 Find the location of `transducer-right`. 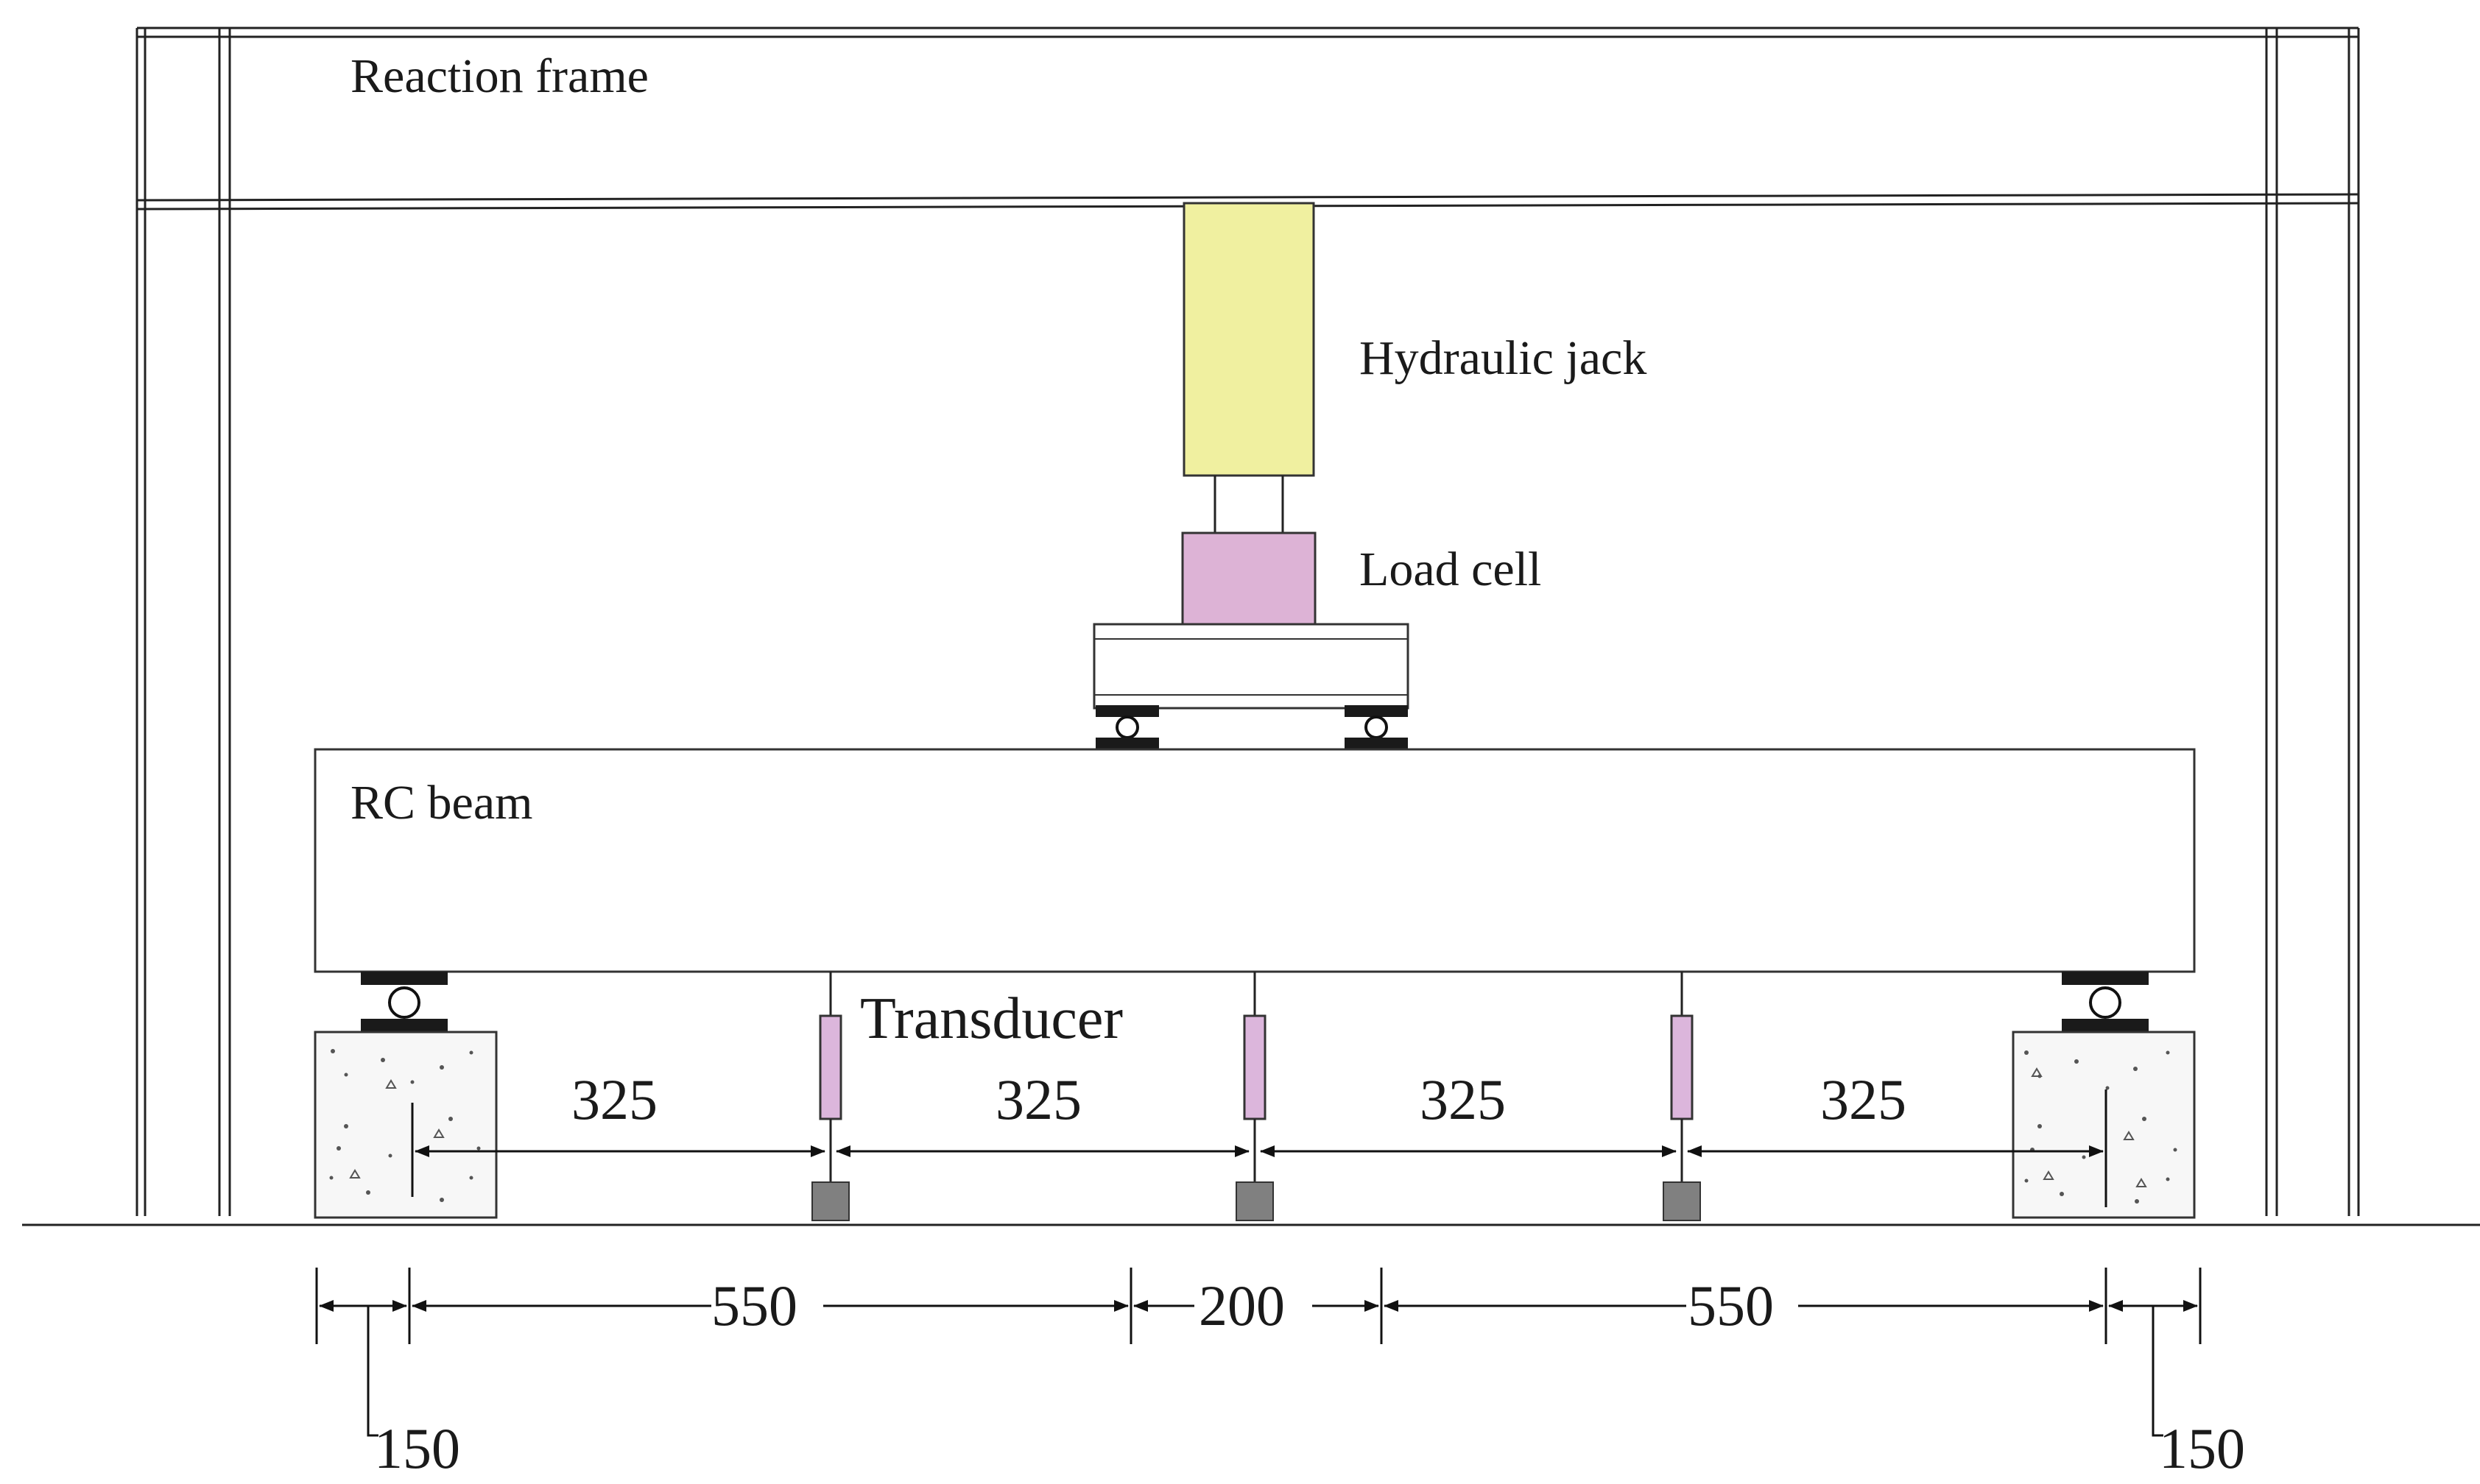

transducer-right is located at coordinates (1682, 1096).